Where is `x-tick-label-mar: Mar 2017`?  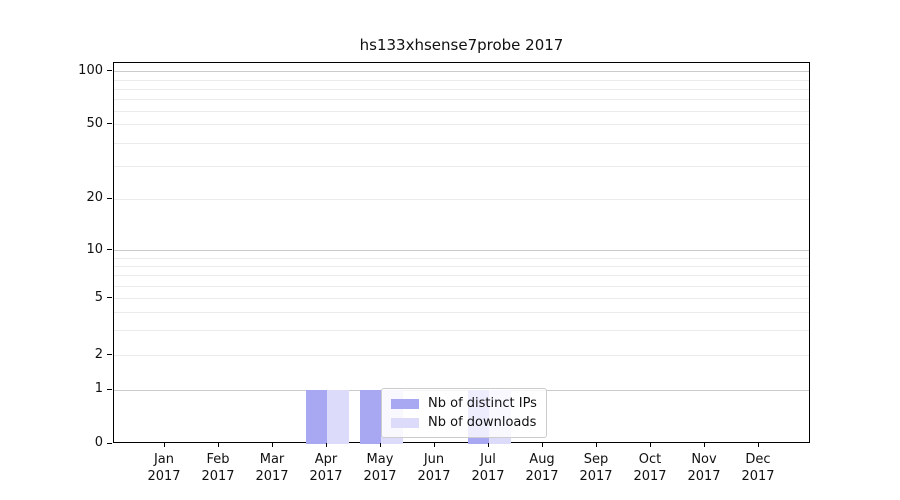 x-tick-label-mar: Mar 2017 is located at coordinates (272, 468).